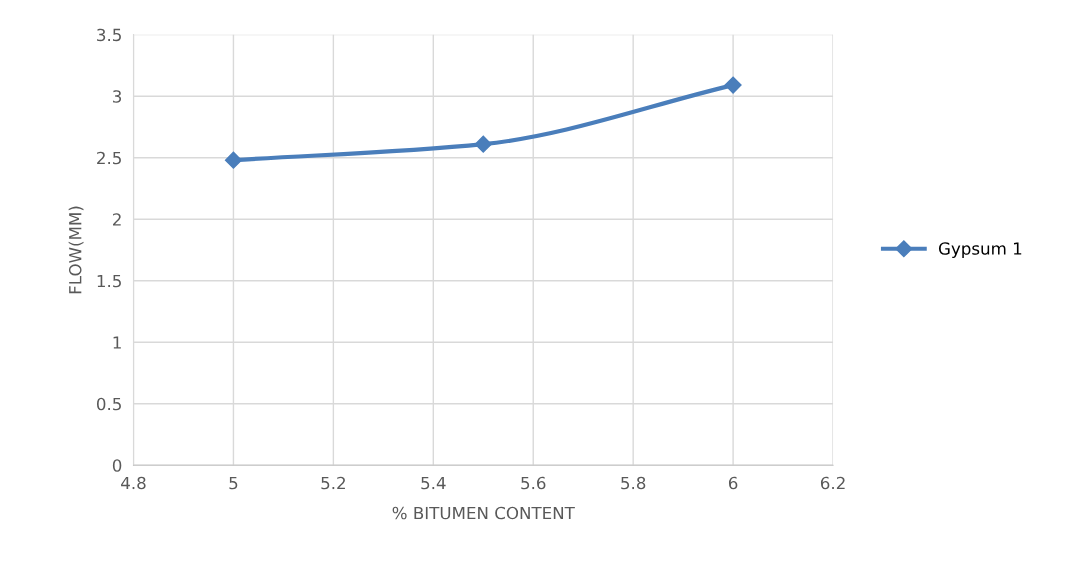 The image size is (1068, 578). Describe the element at coordinates (117, 465) in the screenshot. I see `y-tick-label: 0` at that location.